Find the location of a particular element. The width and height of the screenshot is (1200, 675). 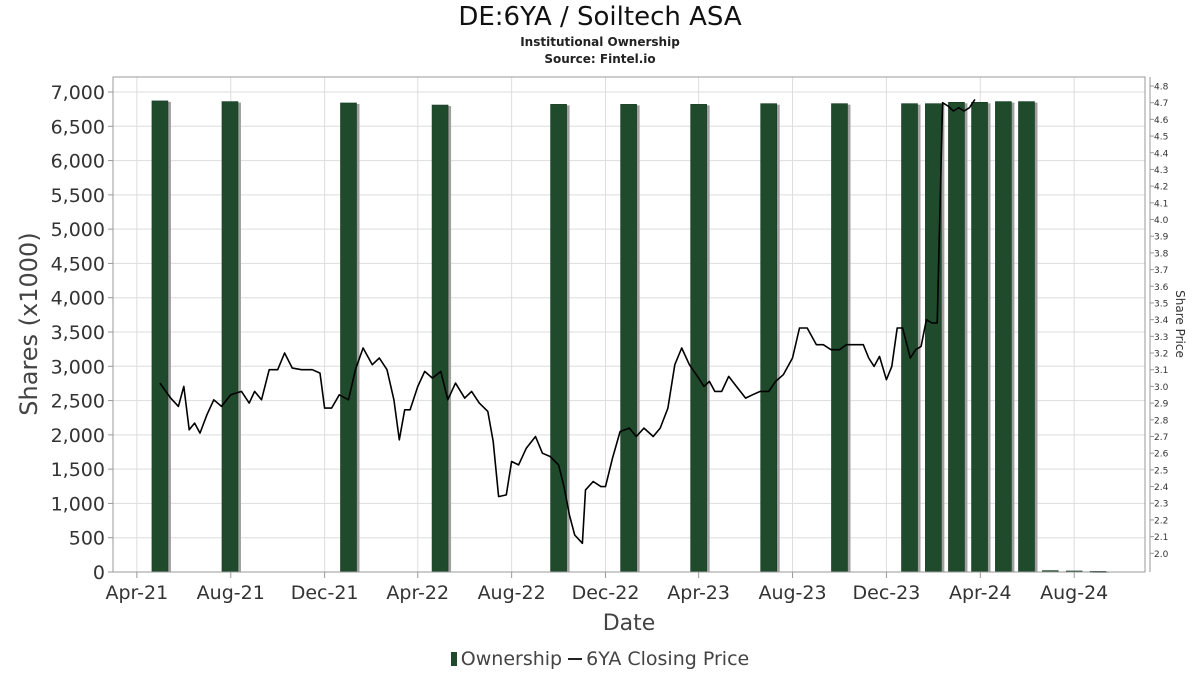

y-tick-label: 1,000 is located at coordinates (78, 504).